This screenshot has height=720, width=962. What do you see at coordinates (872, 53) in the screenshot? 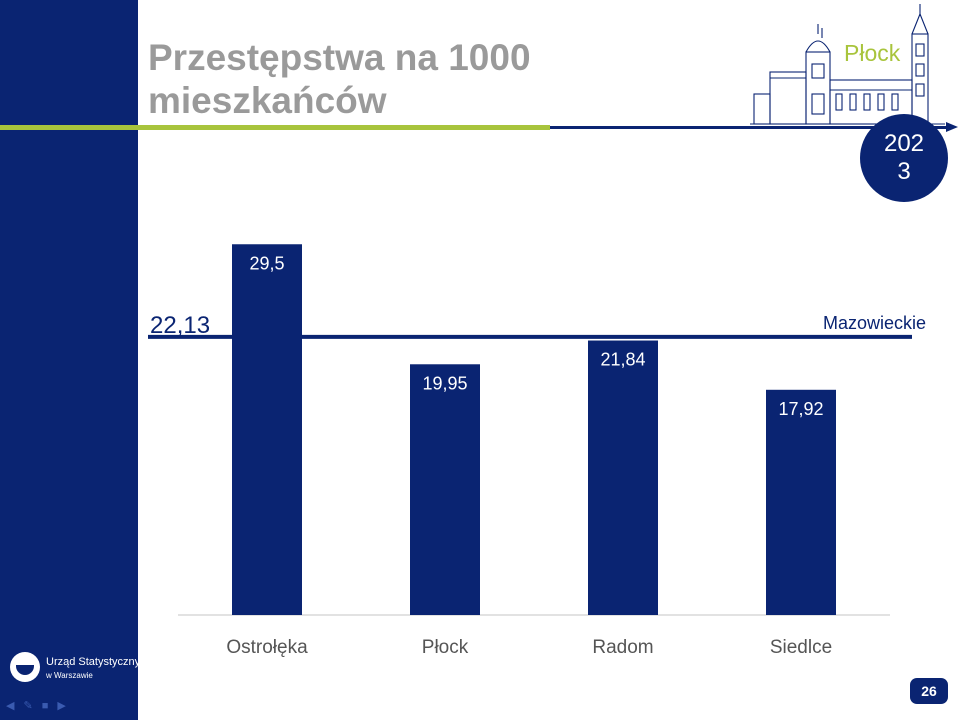
I see `city-label: Płock` at bounding box center [872, 53].